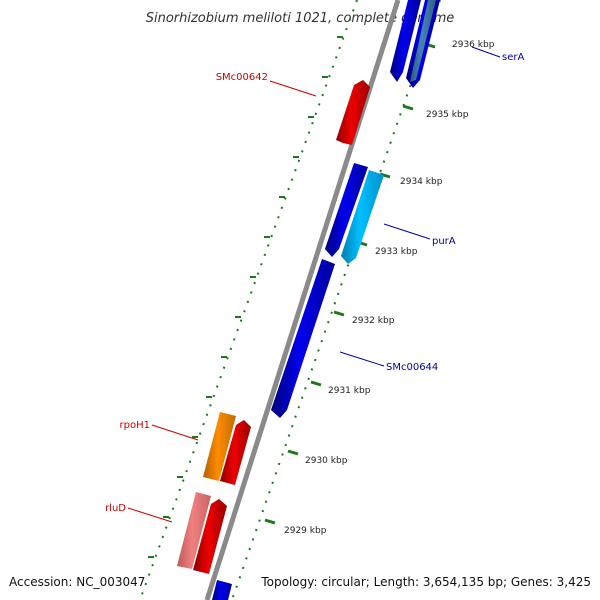  Describe the element at coordinates (305, 531) in the screenshot. I see `tick-label-2929: 2929 kbp` at that location.